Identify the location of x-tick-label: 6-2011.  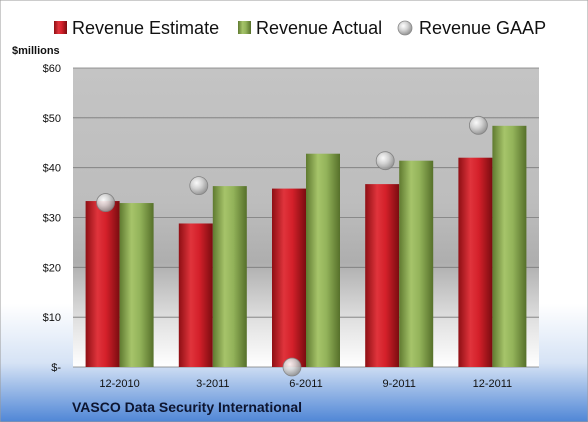
(305, 384).